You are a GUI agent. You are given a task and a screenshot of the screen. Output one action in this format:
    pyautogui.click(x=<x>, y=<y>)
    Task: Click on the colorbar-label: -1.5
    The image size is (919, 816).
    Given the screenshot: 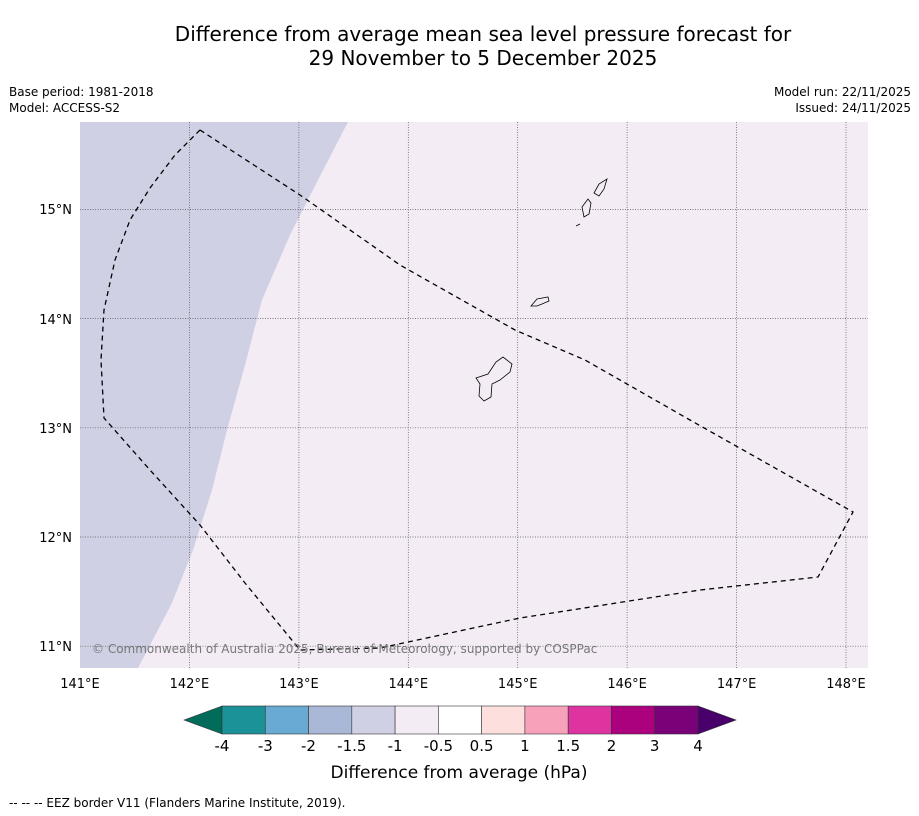 What is the action you would take?
    pyautogui.click(x=351, y=746)
    